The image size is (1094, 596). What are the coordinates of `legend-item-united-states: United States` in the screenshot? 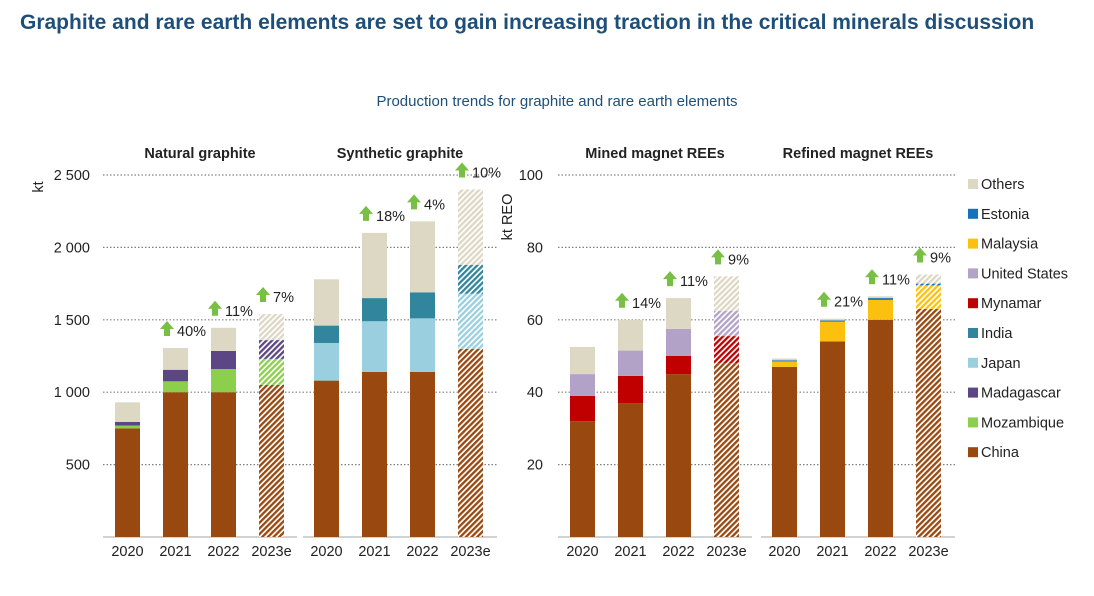 It's located at (1018, 274).